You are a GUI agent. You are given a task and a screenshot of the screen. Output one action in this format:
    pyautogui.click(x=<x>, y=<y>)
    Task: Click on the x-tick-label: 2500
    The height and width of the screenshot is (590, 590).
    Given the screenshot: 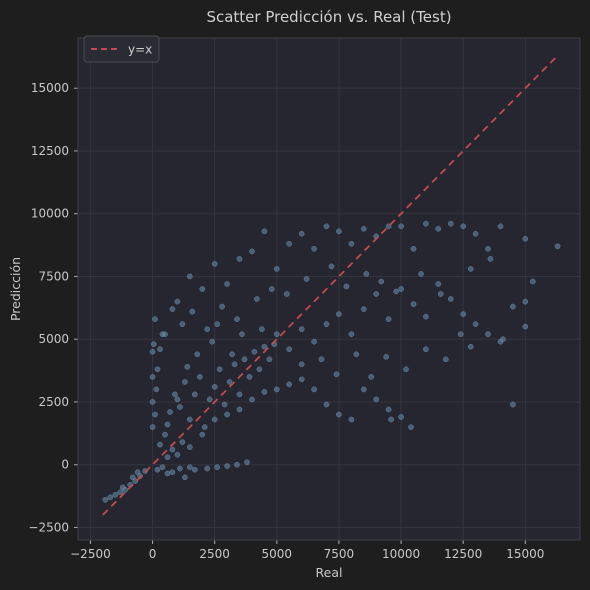 What is the action you would take?
    pyautogui.click(x=214, y=554)
    